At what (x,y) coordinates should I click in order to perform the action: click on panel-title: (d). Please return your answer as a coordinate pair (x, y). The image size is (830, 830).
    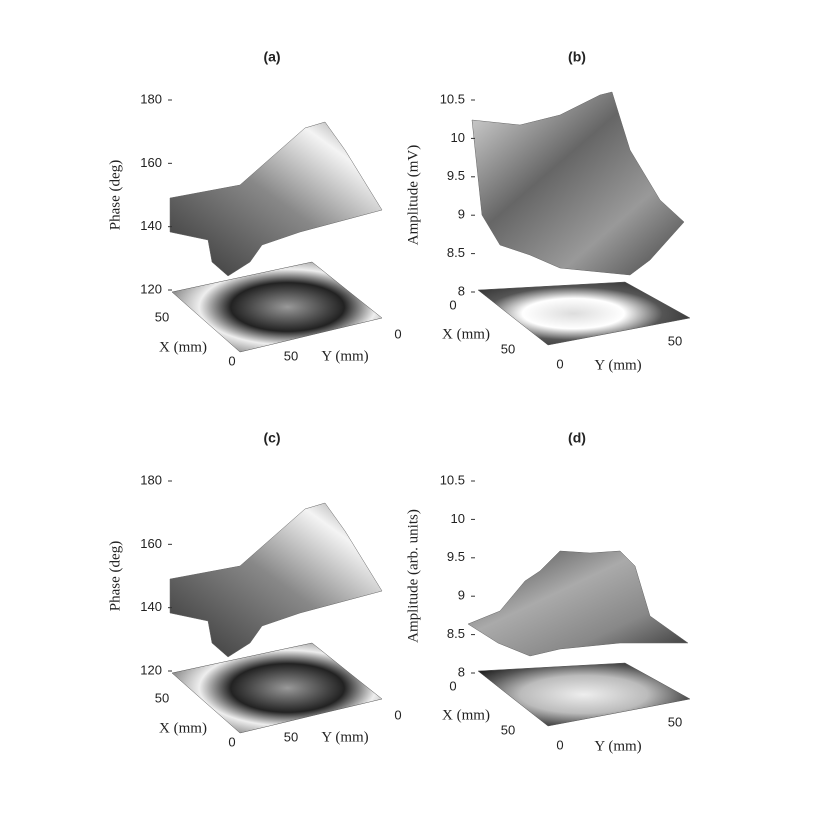
    Looking at the image, I should click on (577, 438).